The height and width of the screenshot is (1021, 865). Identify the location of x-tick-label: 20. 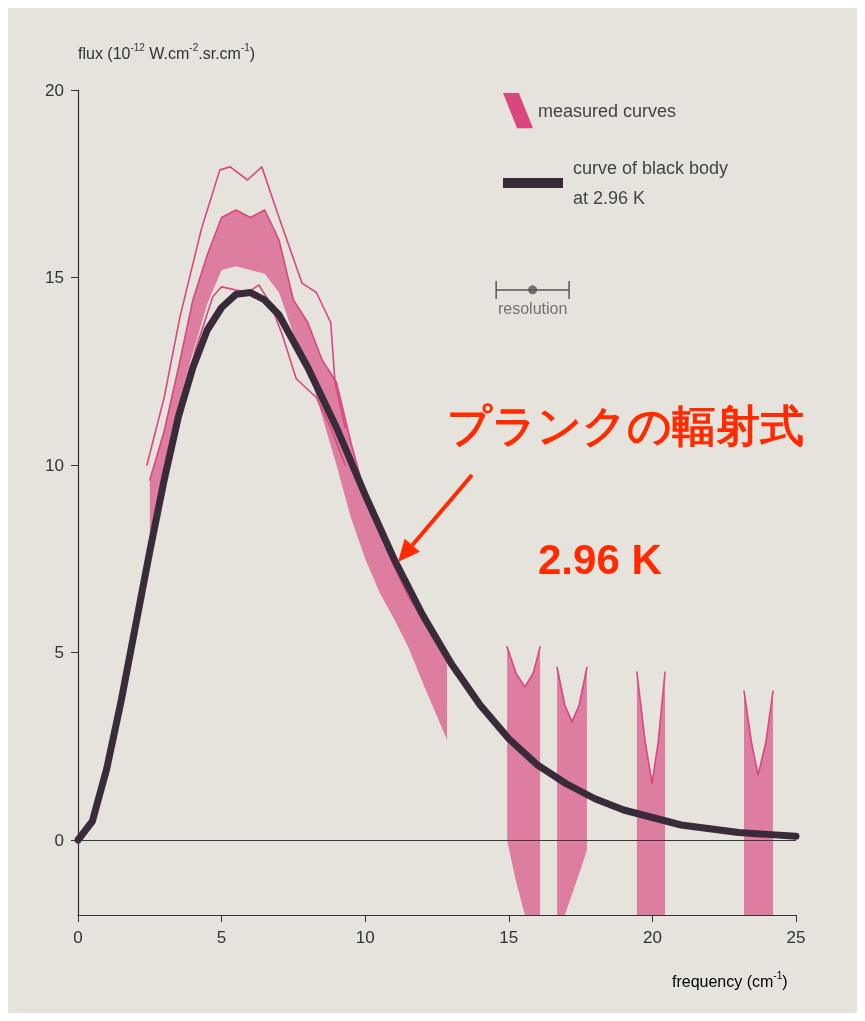
(652, 937).